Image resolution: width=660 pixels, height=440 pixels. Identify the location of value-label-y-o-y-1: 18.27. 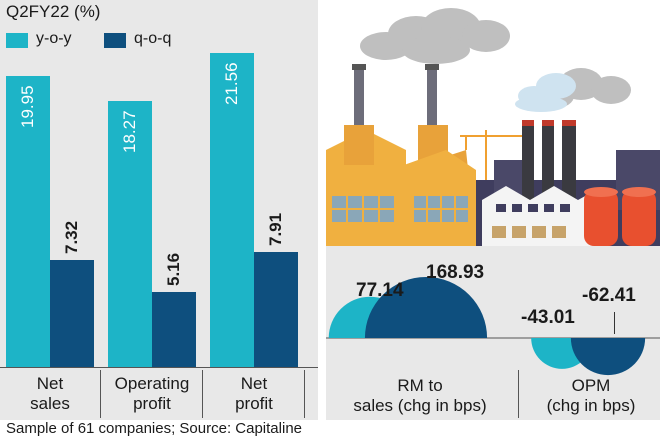
(129, 131).